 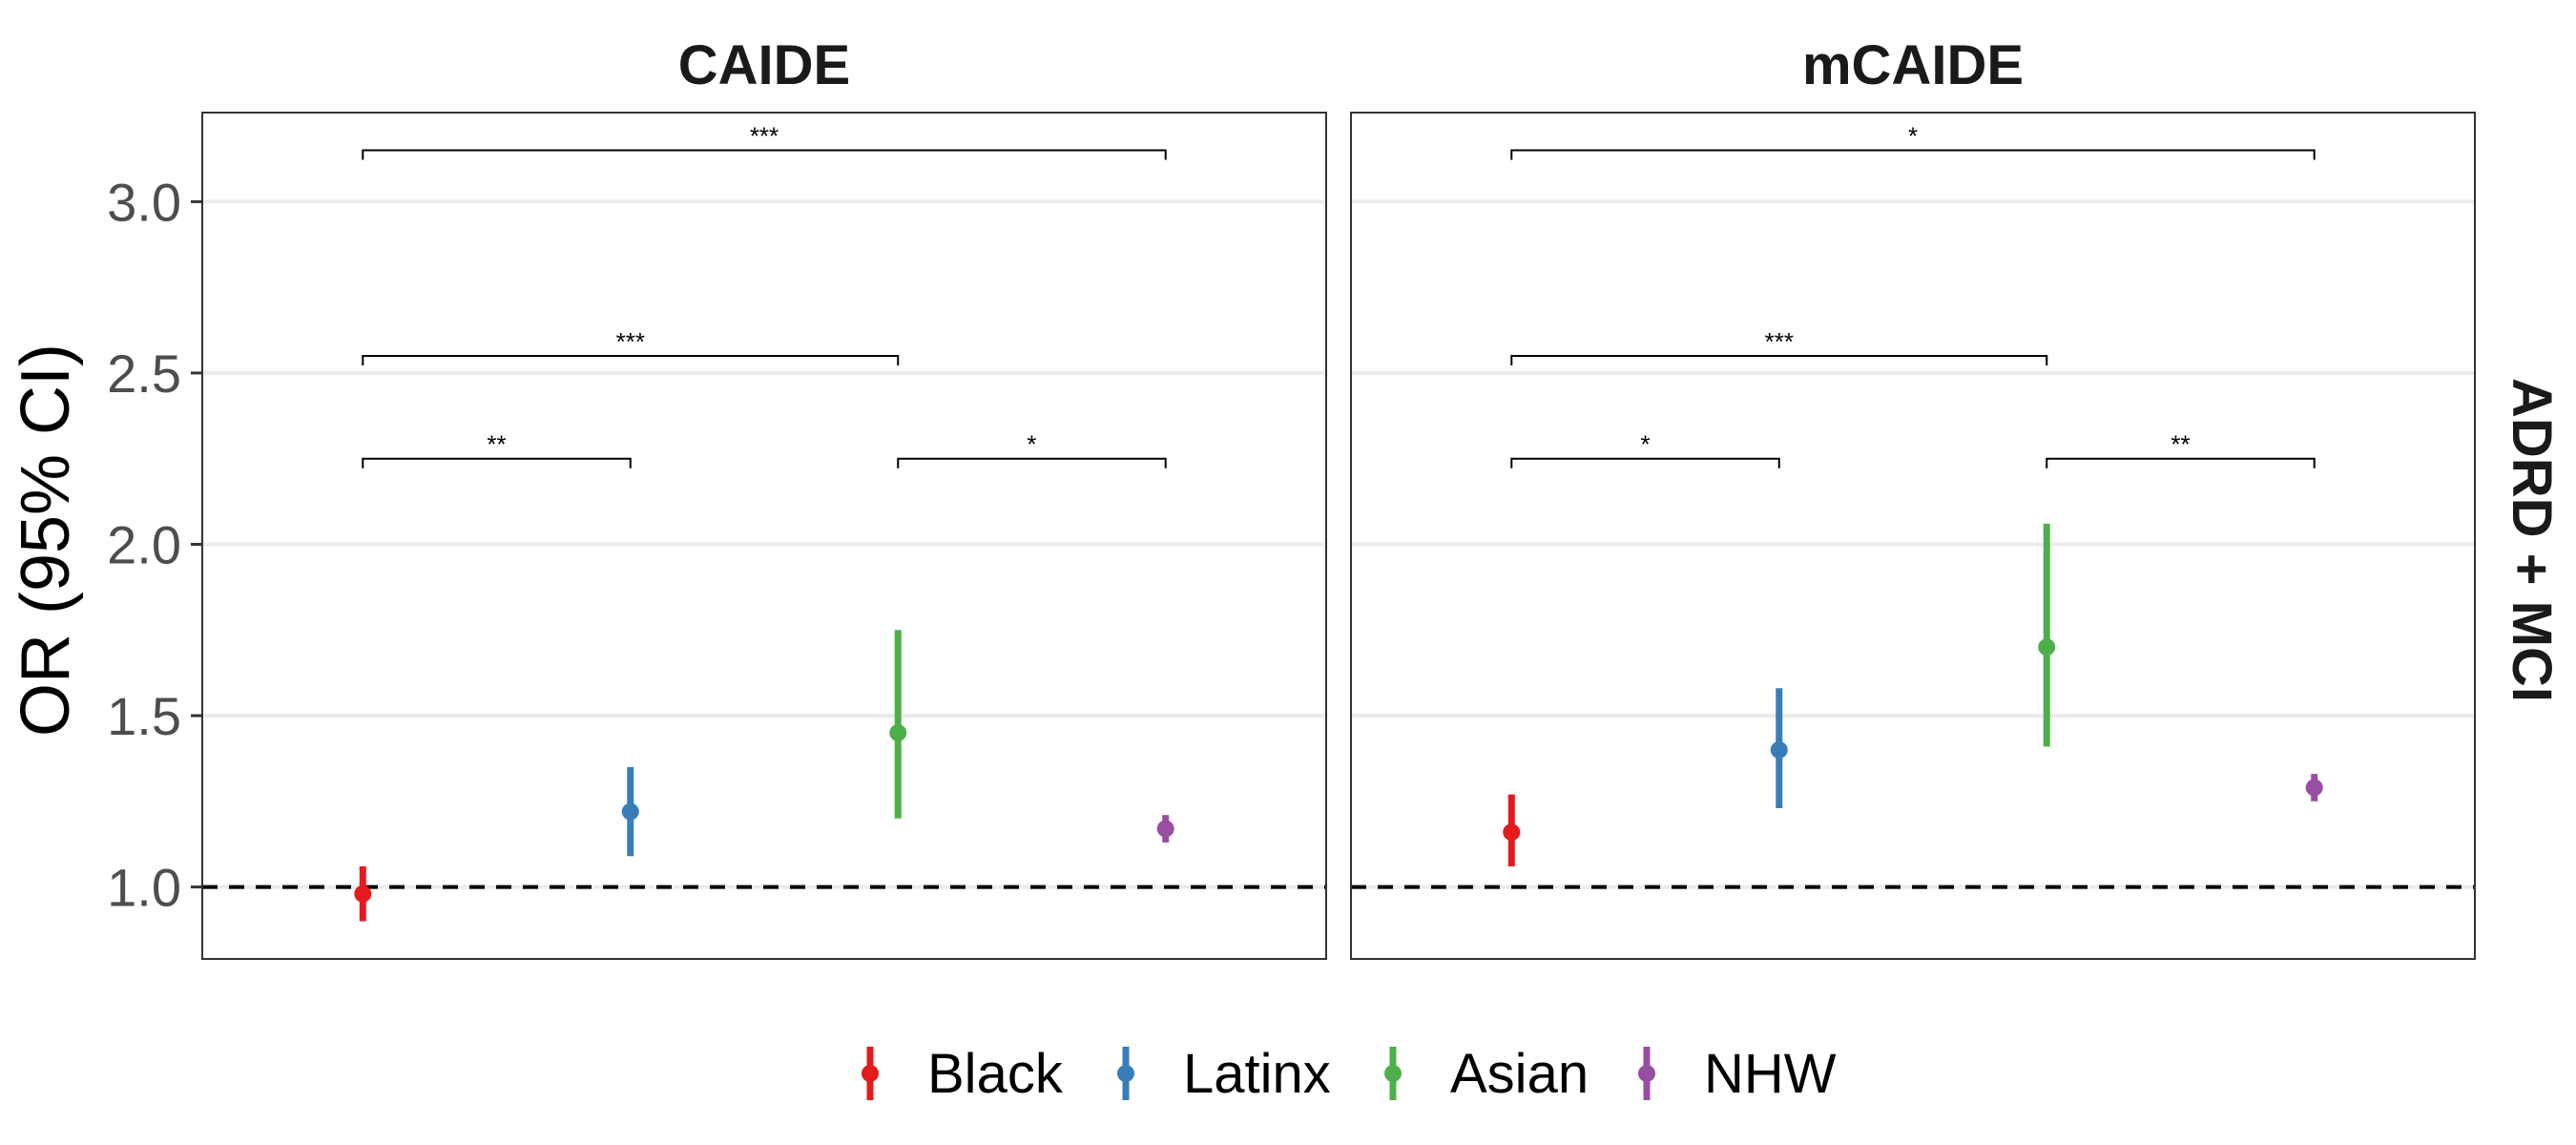 I want to click on facet-strip-label: ADRD + MCI, so click(x=2532, y=540).